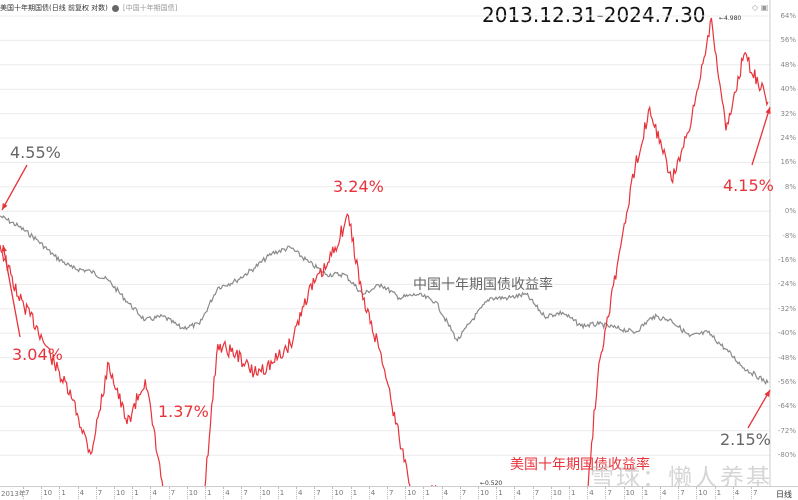  What do you see at coordinates (748, 185) in the screenshot?
I see `annotation-us-end: 4.15%` at bounding box center [748, 185].